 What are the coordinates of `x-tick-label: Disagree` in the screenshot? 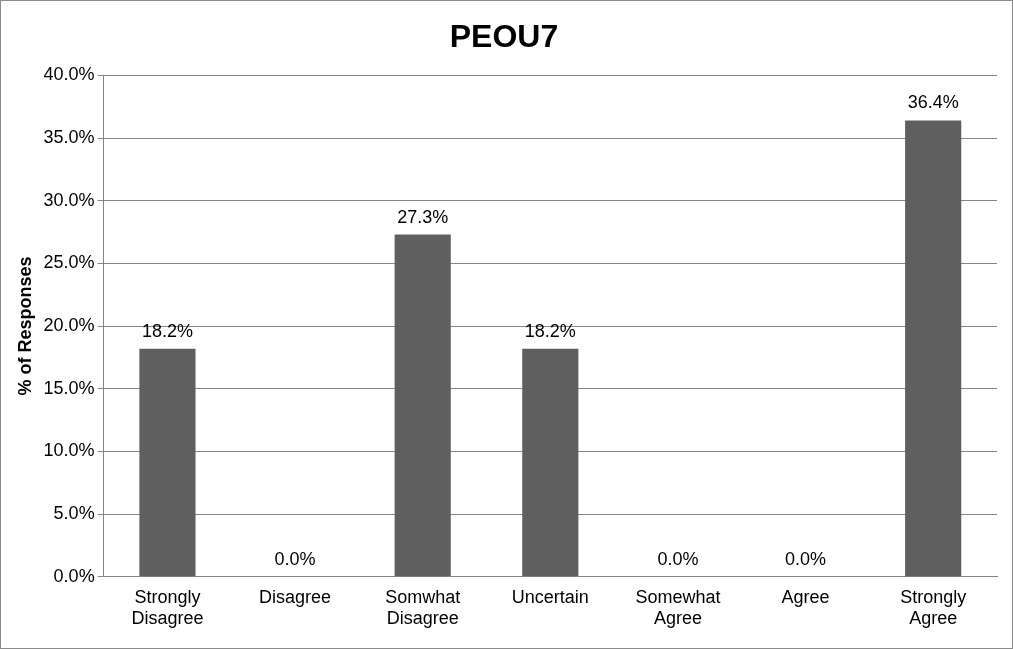 It's located at (295, 596).